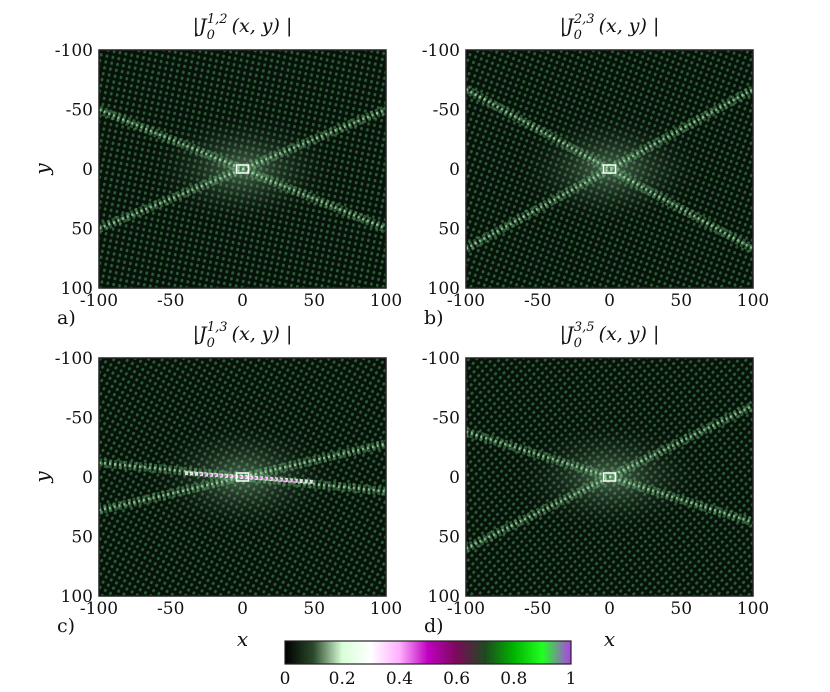  I want to click on central-glow, so click(609, 169).